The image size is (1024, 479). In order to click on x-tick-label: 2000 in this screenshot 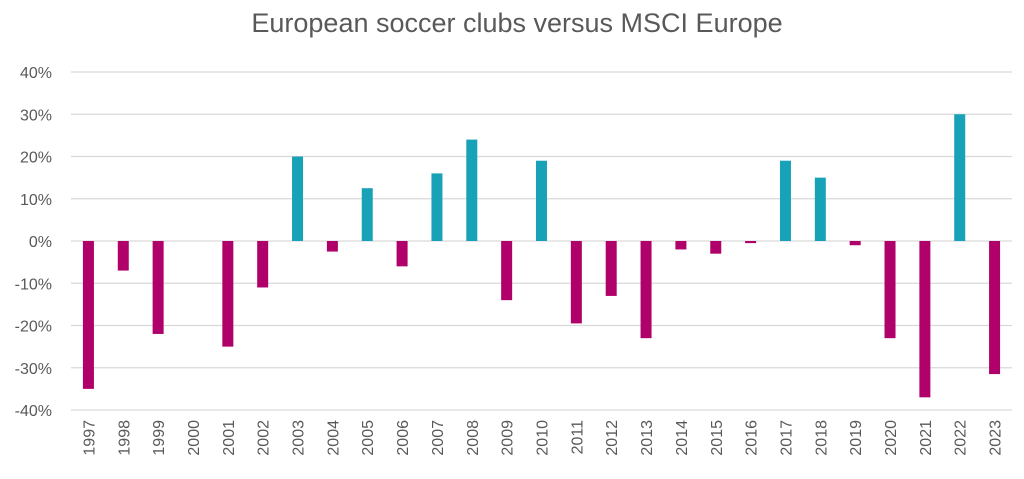, I will do `click(194, 438)`.